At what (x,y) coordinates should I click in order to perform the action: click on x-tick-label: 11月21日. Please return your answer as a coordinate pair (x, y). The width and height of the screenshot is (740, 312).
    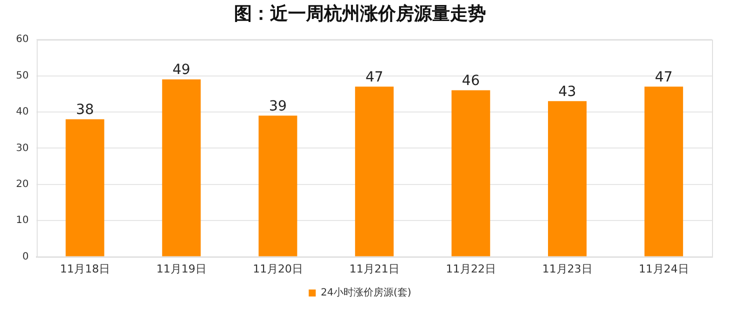
    Looking at the image, I should click on (374, 269).